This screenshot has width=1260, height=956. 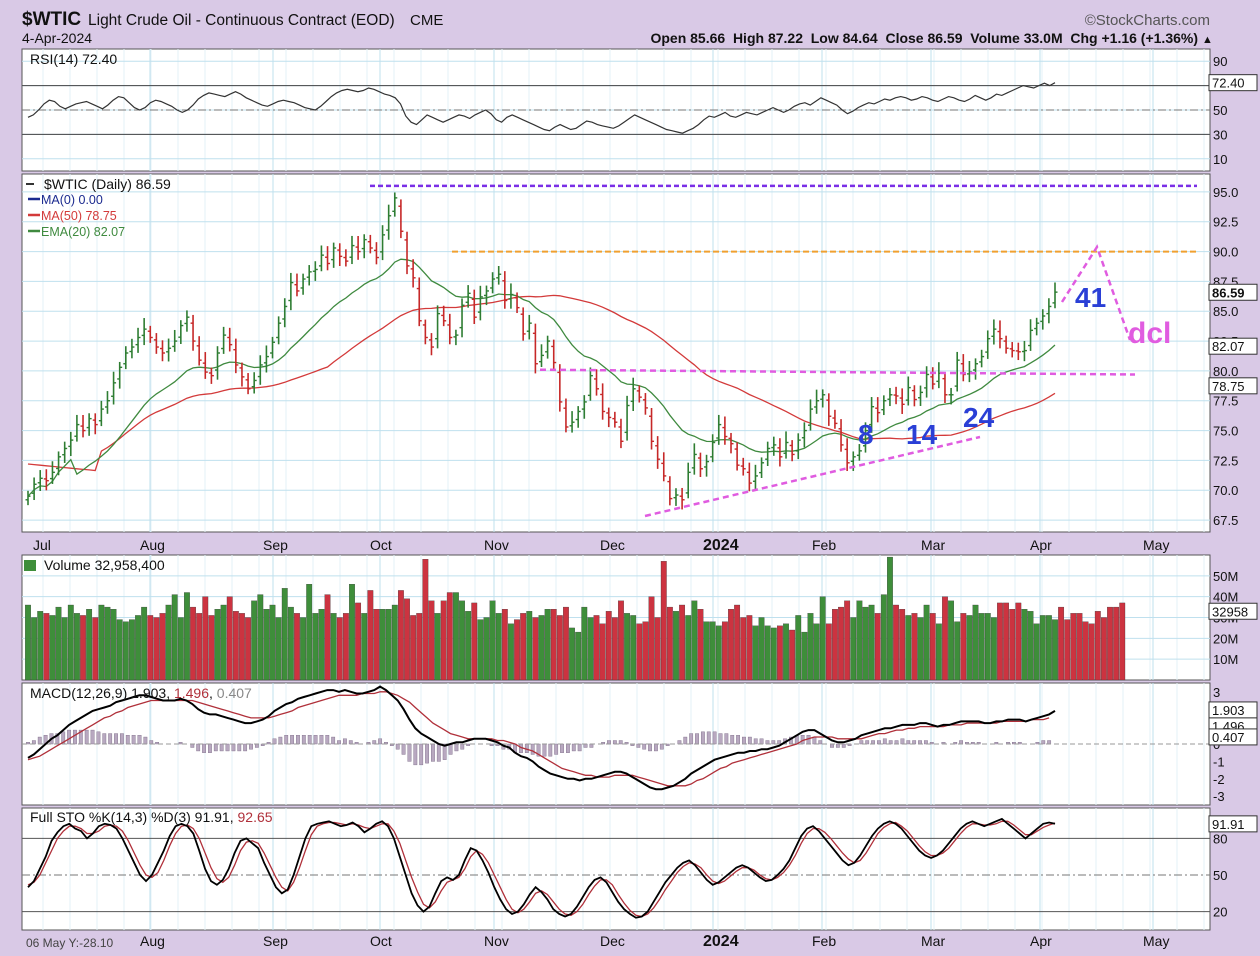 What do you see at coordinates (1219, 761) in the screenshot?
I see `macd-tick-label: -1` at bounding box center [1219, 761].